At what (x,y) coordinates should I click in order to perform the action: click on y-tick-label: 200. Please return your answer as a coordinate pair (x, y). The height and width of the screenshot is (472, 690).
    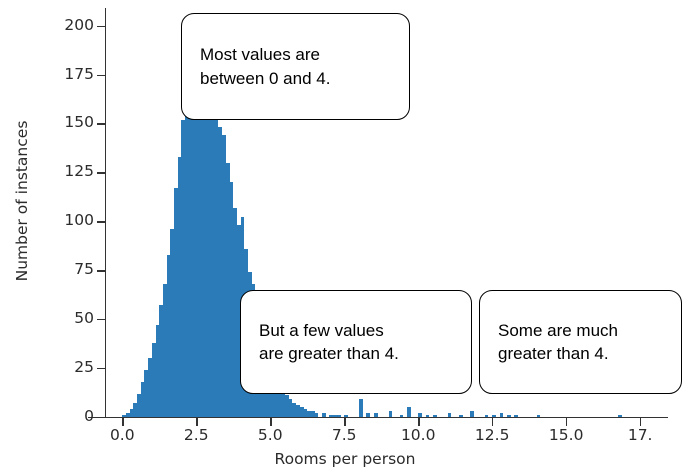
    Looking at the image, I should click on (79, 24).